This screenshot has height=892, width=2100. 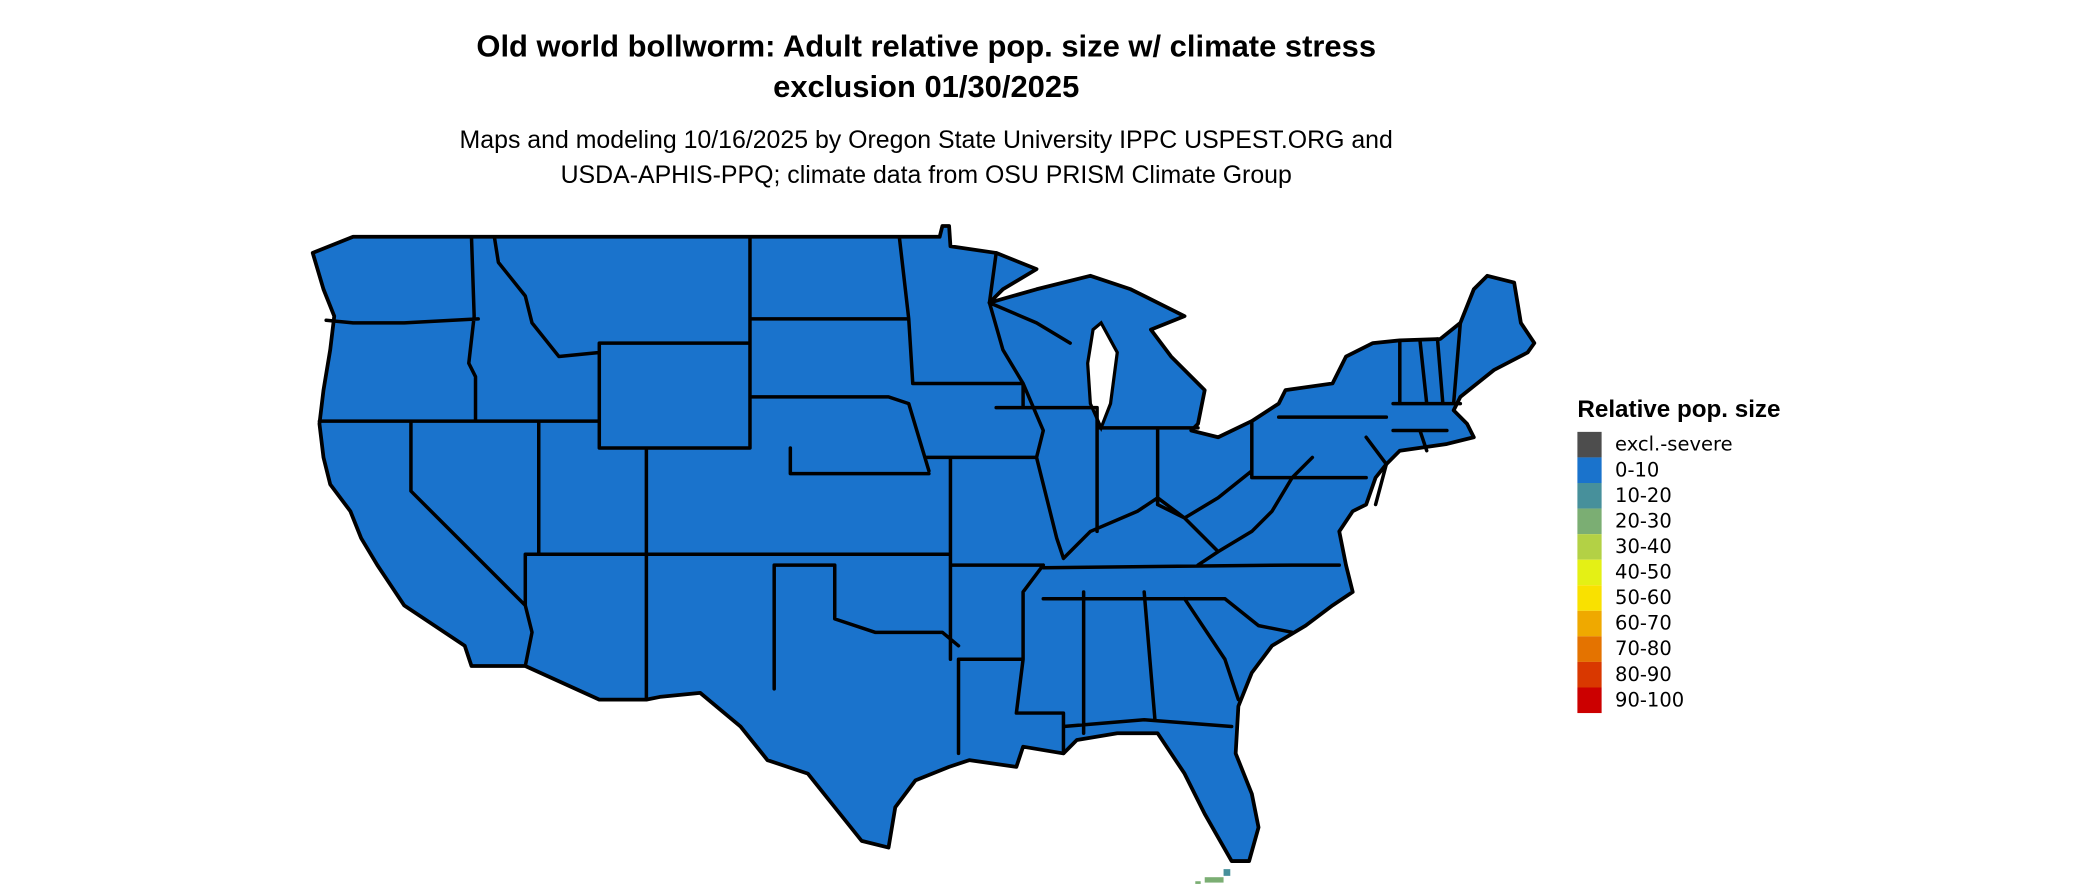 What do you see at coordinates (1643, 520) in the screenshot?
I see `legend-label: 20-30` at bounding box center [1643, 520].